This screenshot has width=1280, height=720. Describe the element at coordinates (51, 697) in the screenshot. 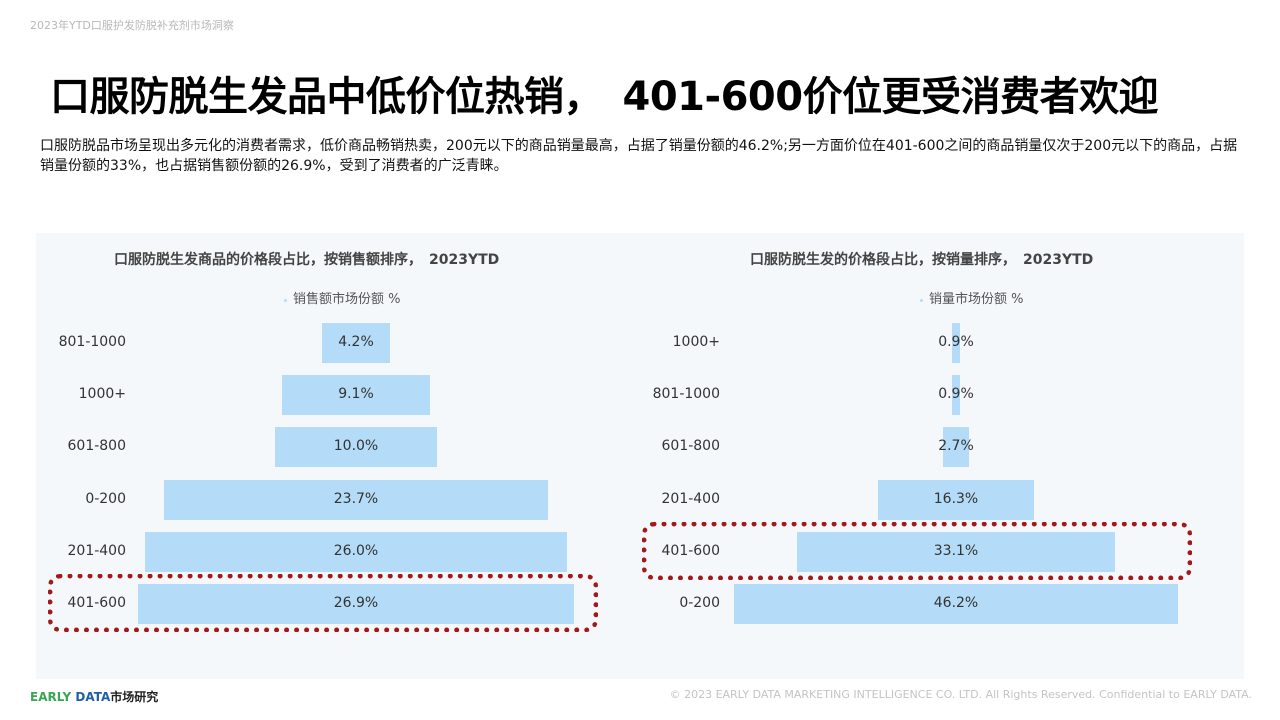

I see `brand-early: EARLY` at that location.